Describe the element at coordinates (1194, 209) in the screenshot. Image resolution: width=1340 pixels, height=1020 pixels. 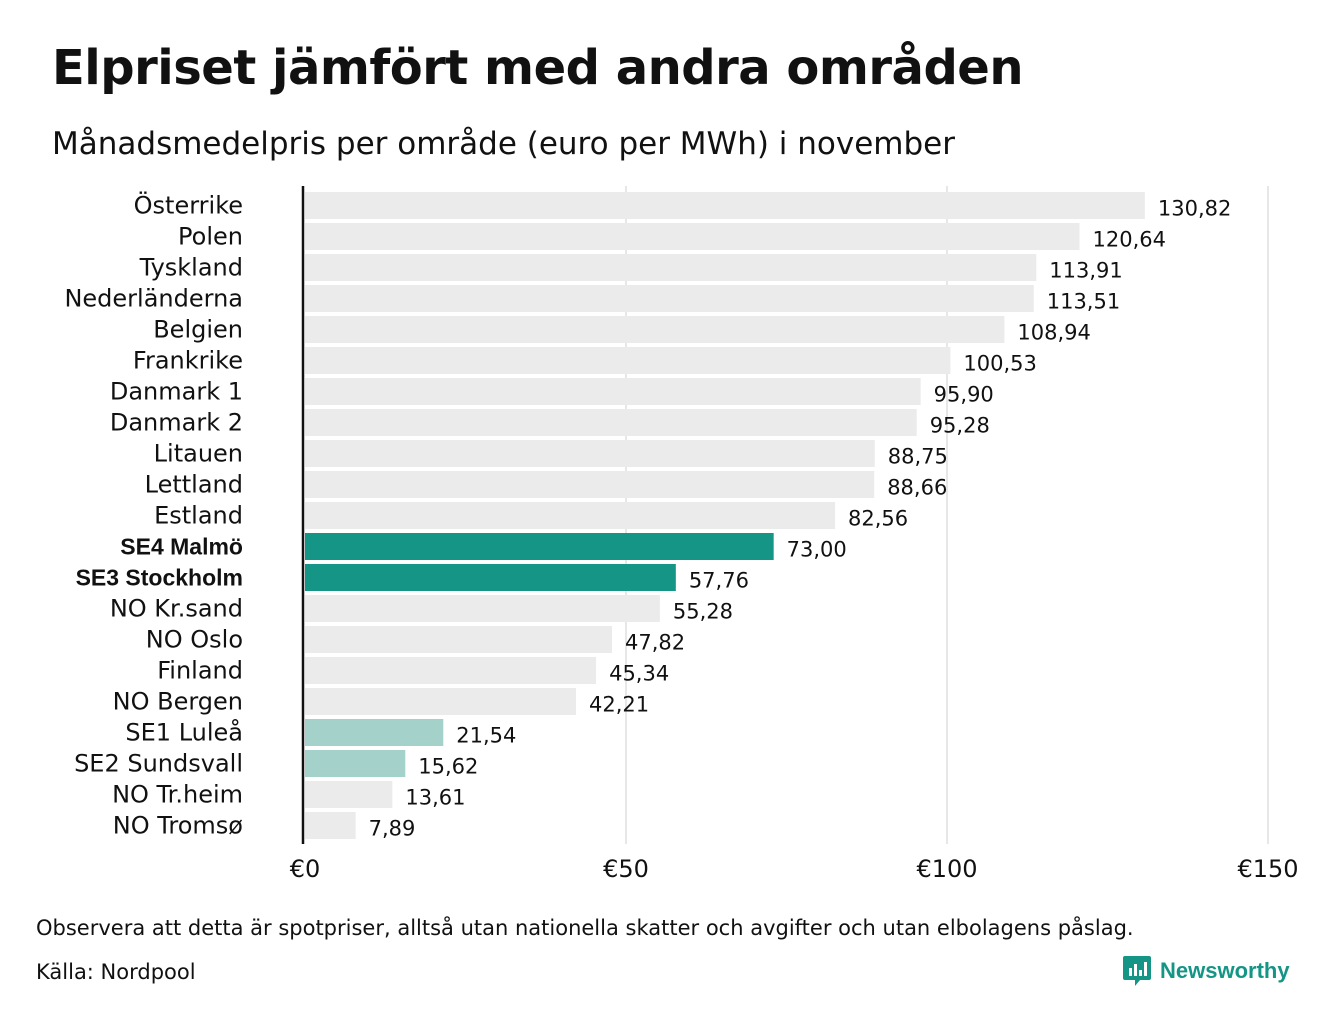
I see `value-label: 130,82` at that location.